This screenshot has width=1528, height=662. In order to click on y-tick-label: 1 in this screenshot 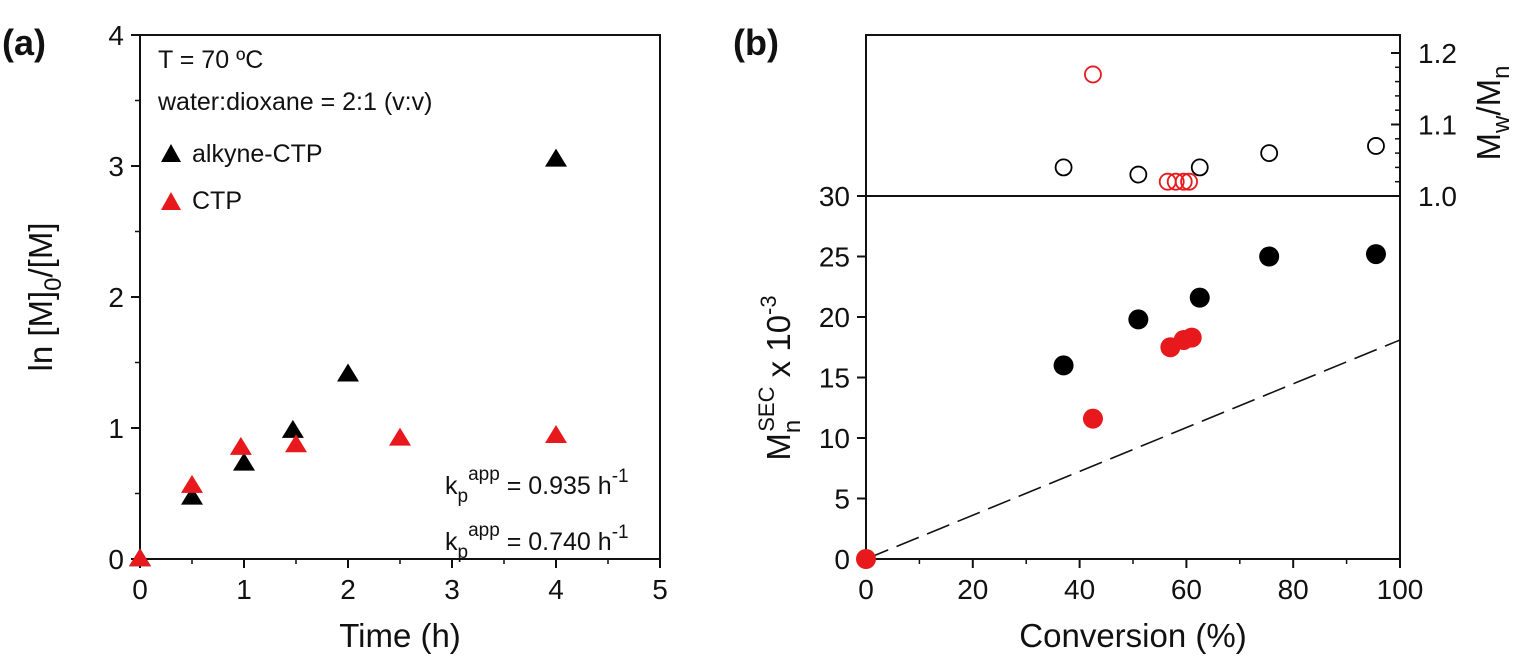, I will do `click(116, 428)`.